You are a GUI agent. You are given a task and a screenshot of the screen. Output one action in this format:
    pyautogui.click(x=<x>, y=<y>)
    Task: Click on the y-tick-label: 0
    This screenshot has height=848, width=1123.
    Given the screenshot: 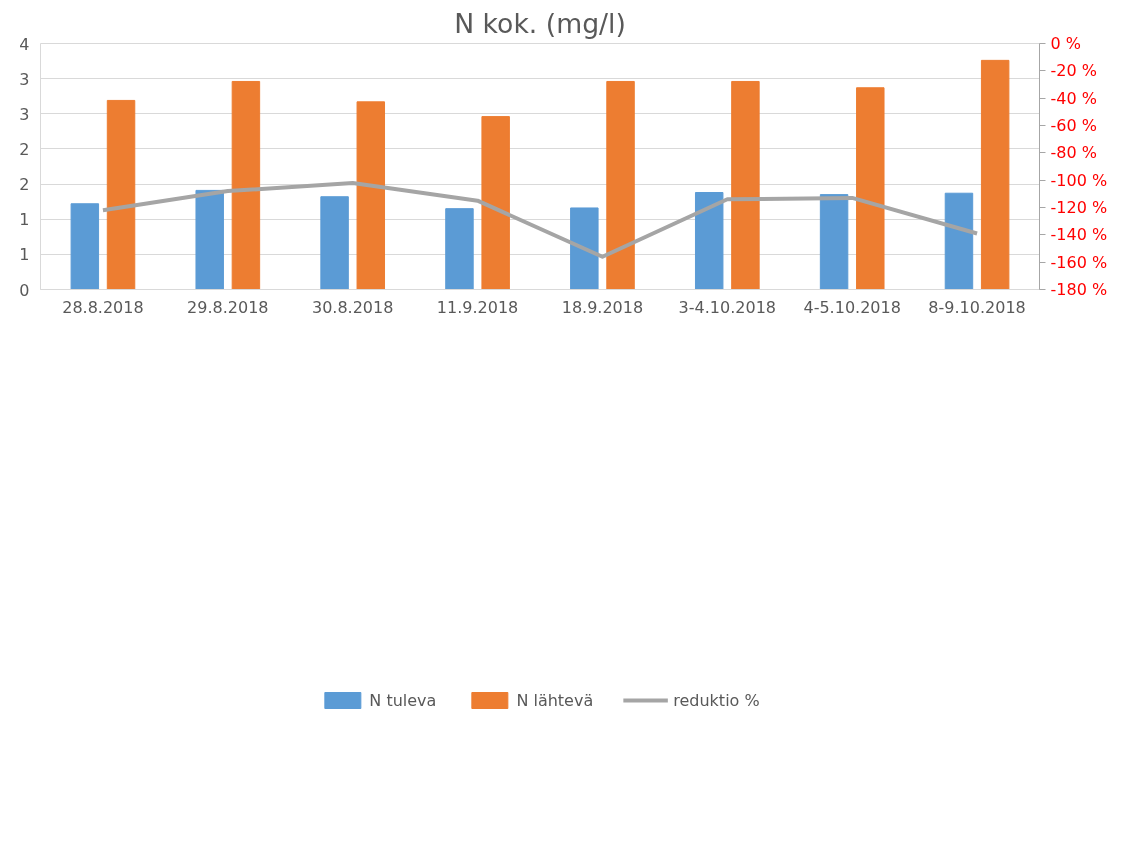 What is the action you would take?
    pyautogui.click(x=24, y=290)
    